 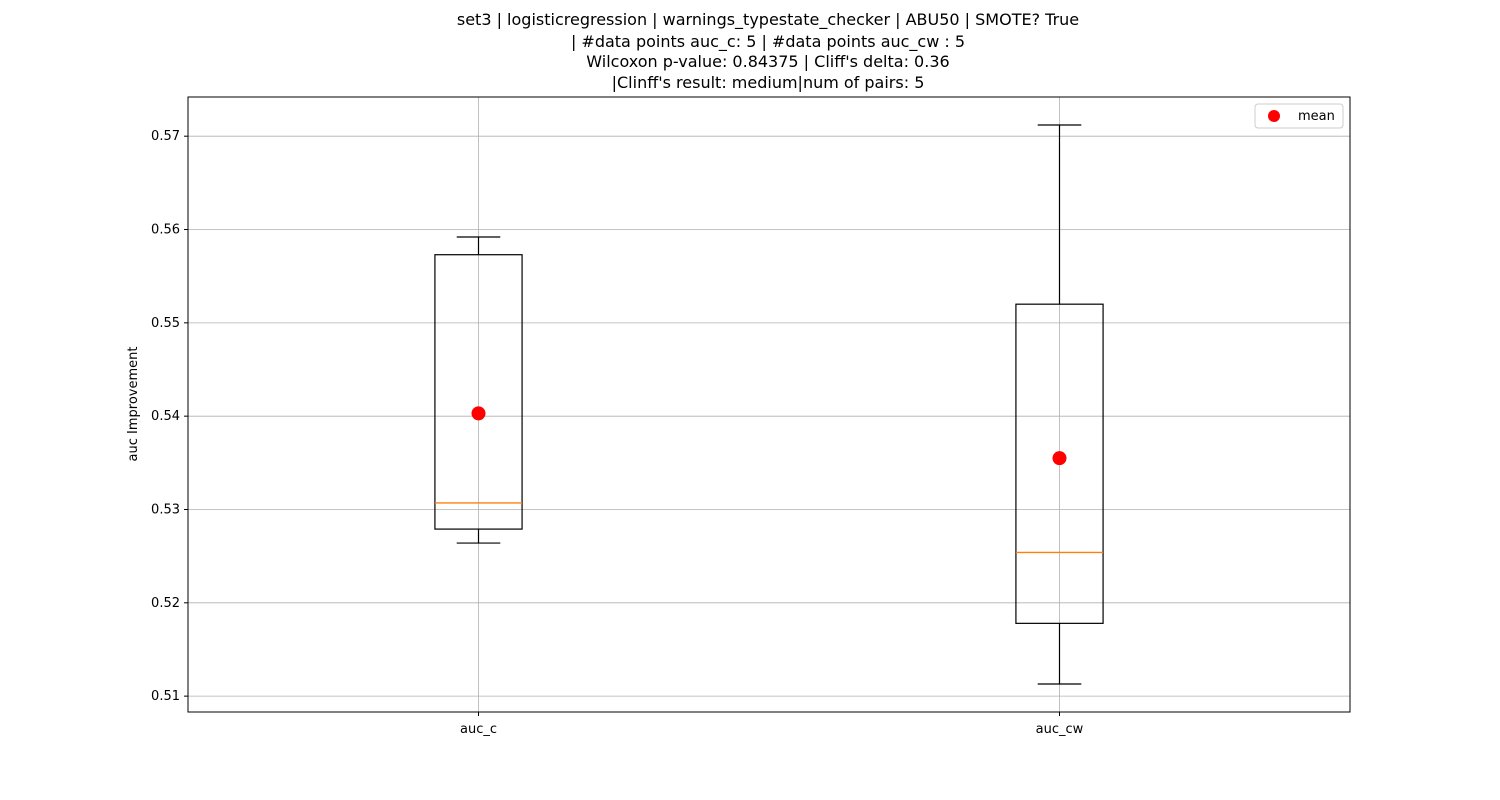 What do you see at coordinates (165, 136) in the screenshot?
I see `y-tick-label: 0.57` at bounding box center [165, 136].